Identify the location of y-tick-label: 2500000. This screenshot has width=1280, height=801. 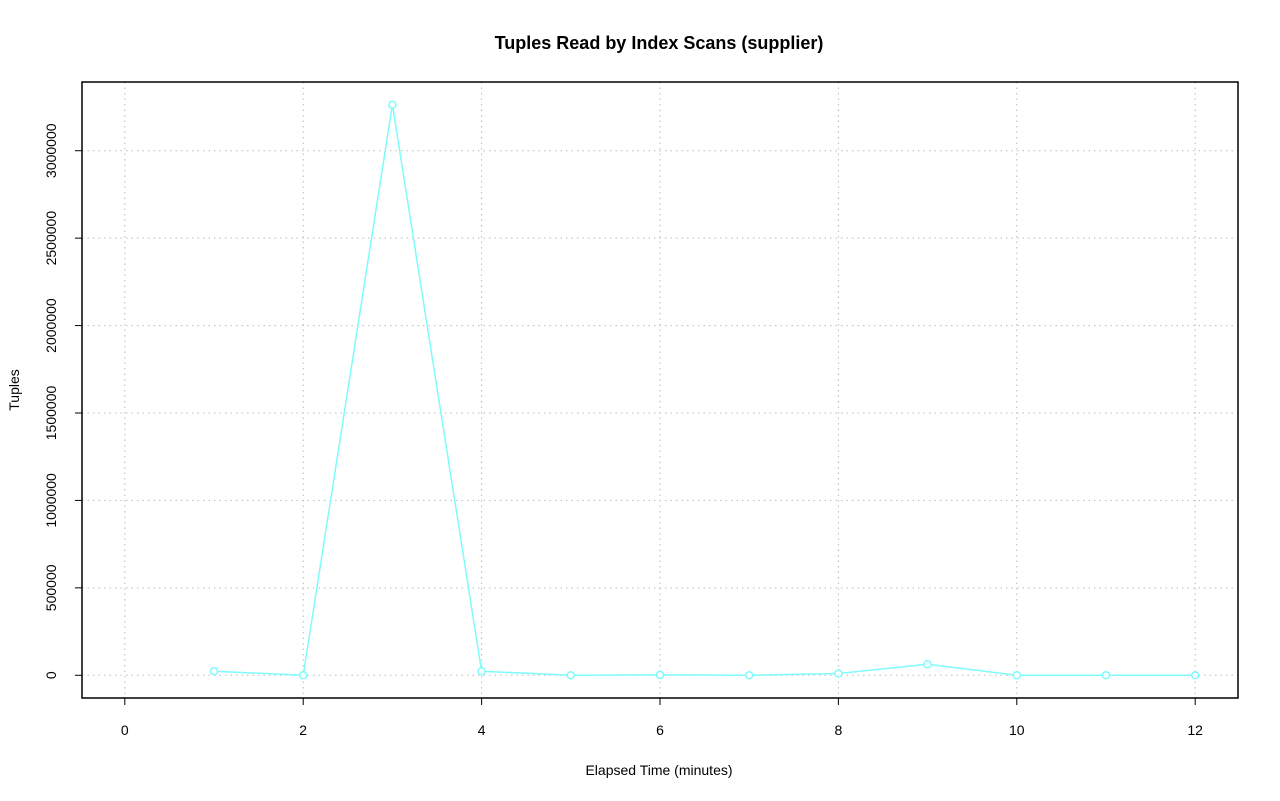
(51, 238).